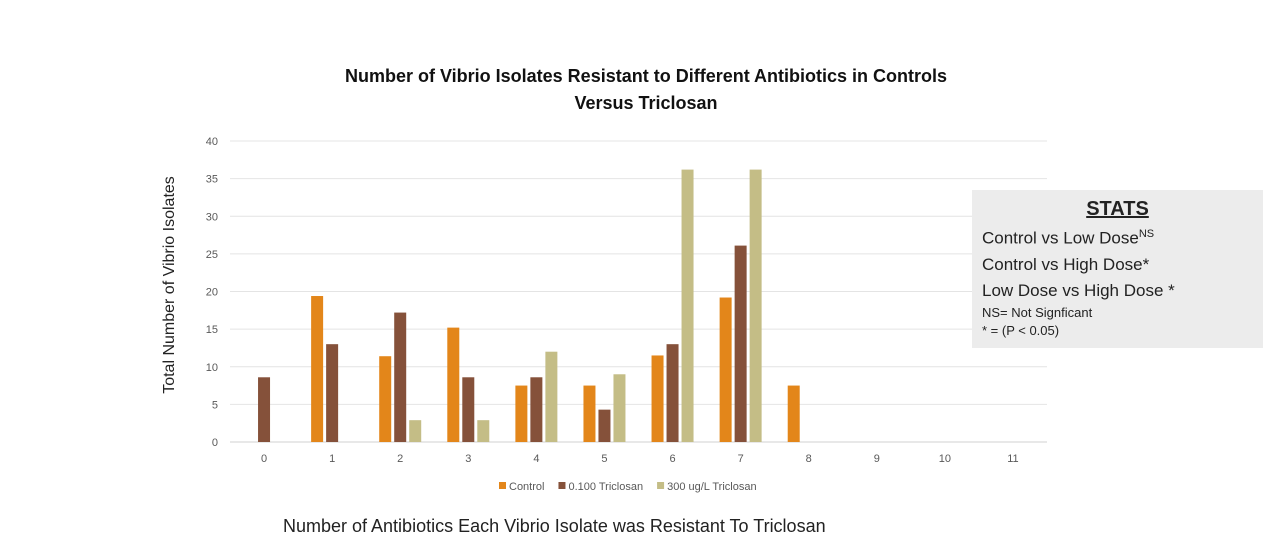  Describe the element at coordinates (264, 459) in the screenshot. I see `x-tick-label: 0` at that location.